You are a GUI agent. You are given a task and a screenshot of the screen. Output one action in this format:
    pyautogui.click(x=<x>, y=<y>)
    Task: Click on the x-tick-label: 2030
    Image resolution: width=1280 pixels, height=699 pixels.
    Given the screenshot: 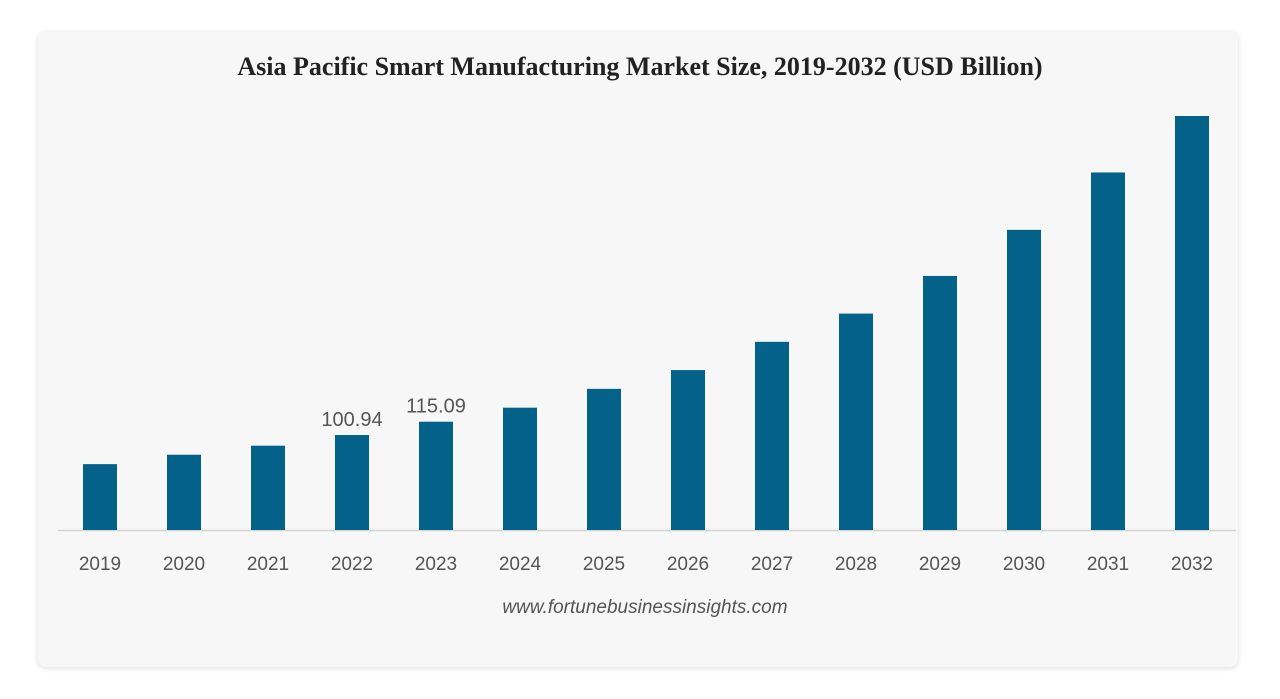 What is the action you would take?
    pyautogui.click(x=1024, y=564)
    